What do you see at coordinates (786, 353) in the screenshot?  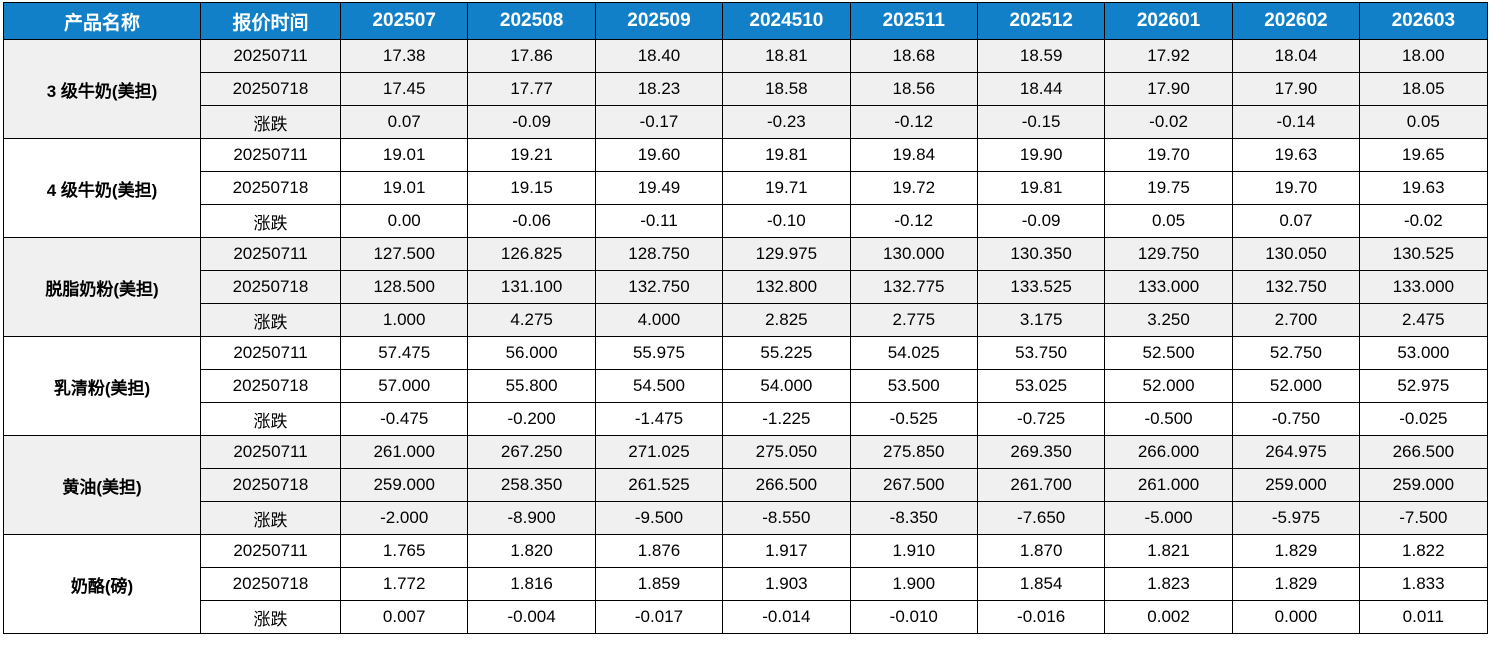 I see `price-value-cell: 55.225` at bounding box center [786, 353].